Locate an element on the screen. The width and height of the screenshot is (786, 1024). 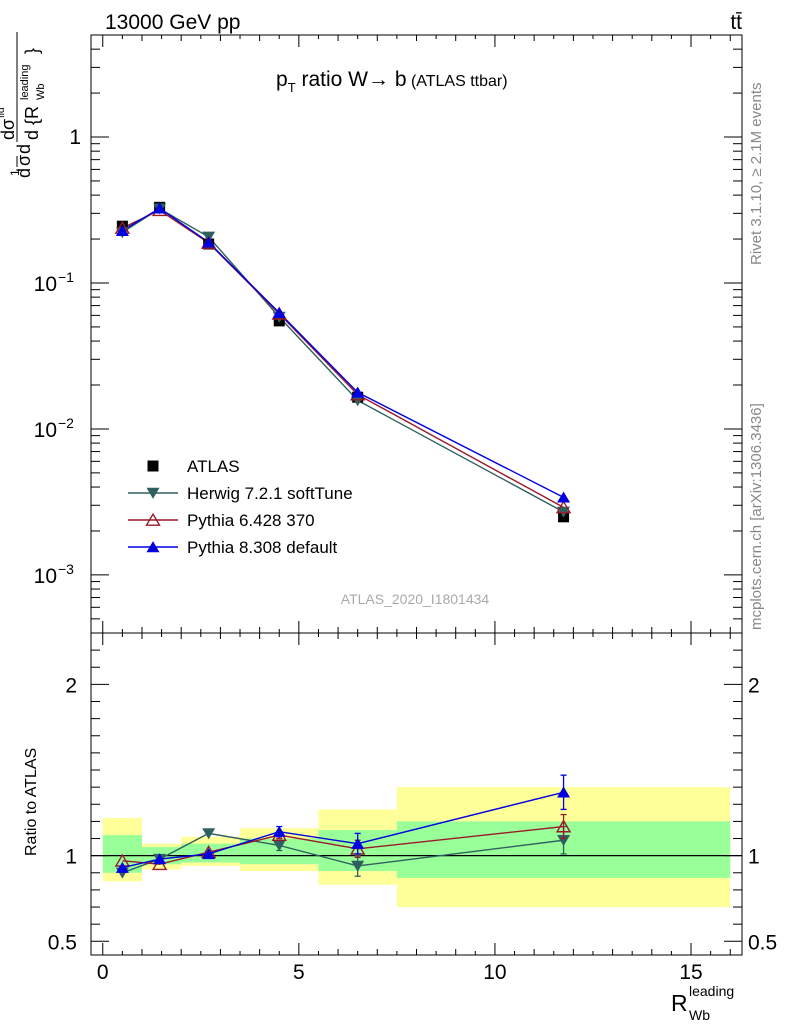
ratio-line-pythia8 is located at coordinates (343, 830).